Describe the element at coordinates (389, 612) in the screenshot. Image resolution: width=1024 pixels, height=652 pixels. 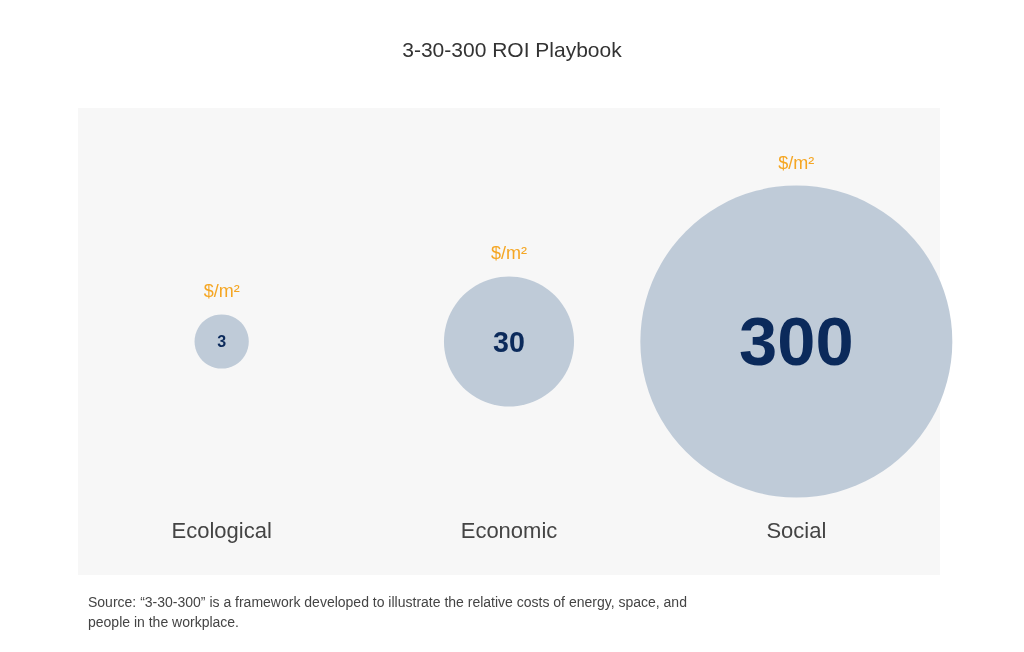
I see `source-note: Source: “3-30-300” is a framework developed to illustrate the relative costs of energy, space, and people in the workplace.` at that location.